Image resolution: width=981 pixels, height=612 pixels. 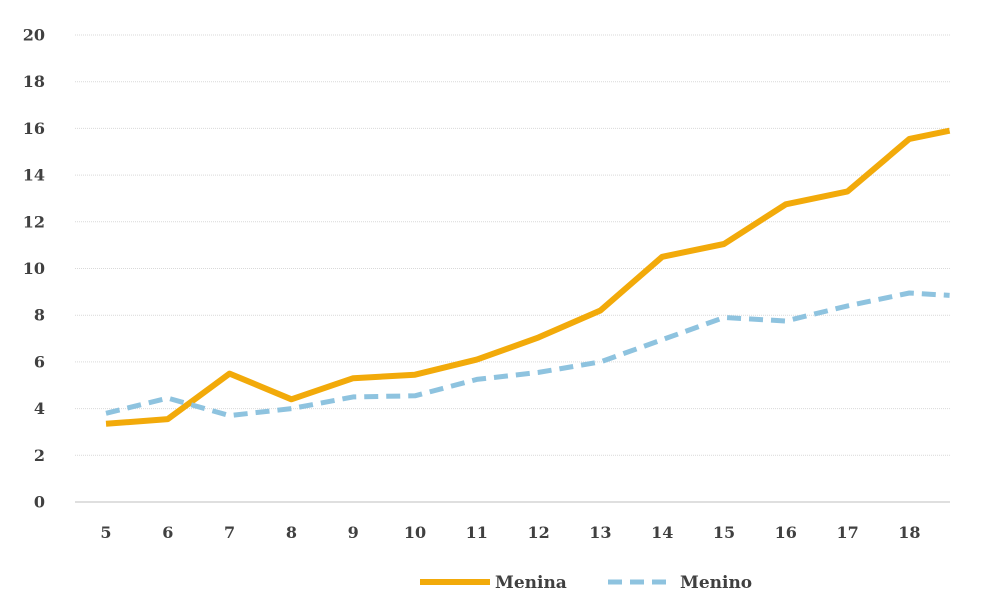 I want to click on x-tick-label: 5, so click(x=105, y=532).